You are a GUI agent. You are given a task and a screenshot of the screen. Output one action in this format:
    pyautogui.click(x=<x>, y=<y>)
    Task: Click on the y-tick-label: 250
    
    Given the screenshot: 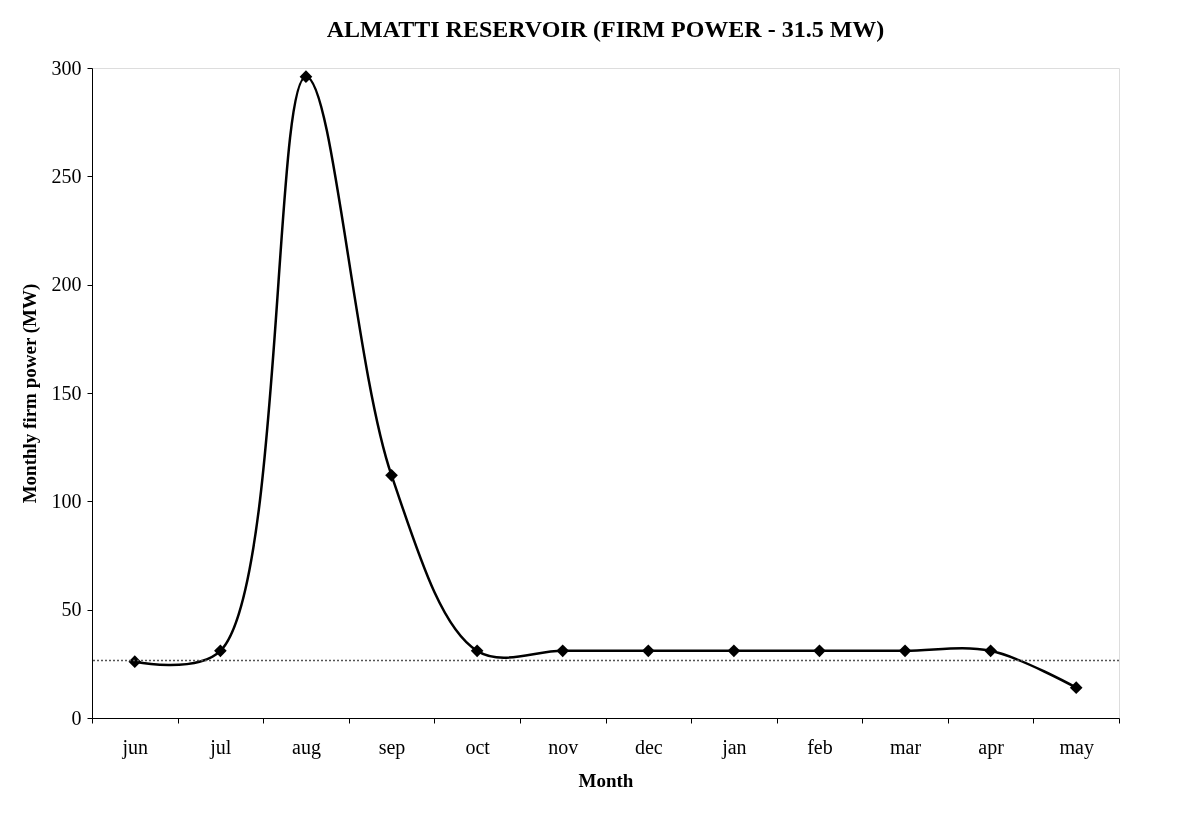 What is the action you would take?
    pyautogui.click(x=66, y=175)
    